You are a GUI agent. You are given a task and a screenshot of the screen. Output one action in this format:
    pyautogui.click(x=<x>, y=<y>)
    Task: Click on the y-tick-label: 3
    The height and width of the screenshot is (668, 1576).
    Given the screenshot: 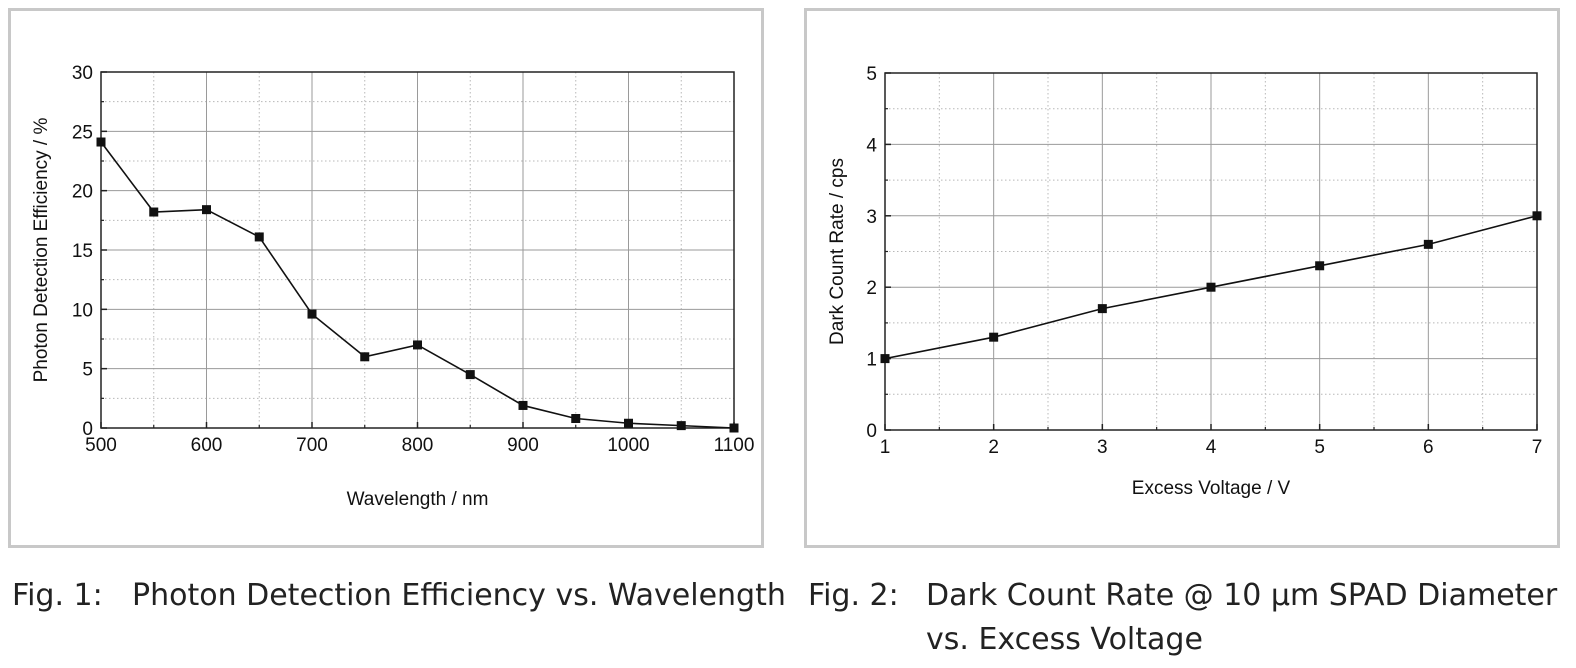 What is the action you would take?
    pyautogui.click(x=871, y=217)
    